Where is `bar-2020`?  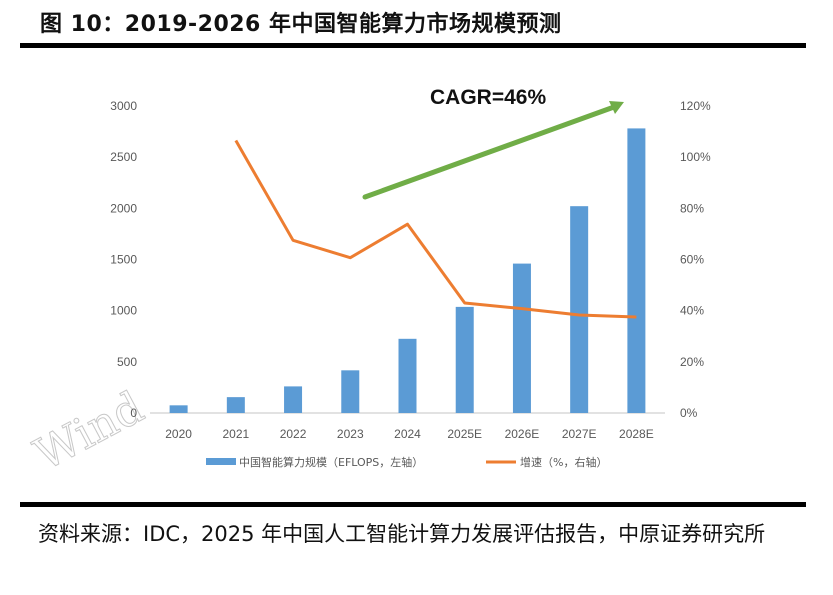
bar-2020 is located at coordinates (178, 409).